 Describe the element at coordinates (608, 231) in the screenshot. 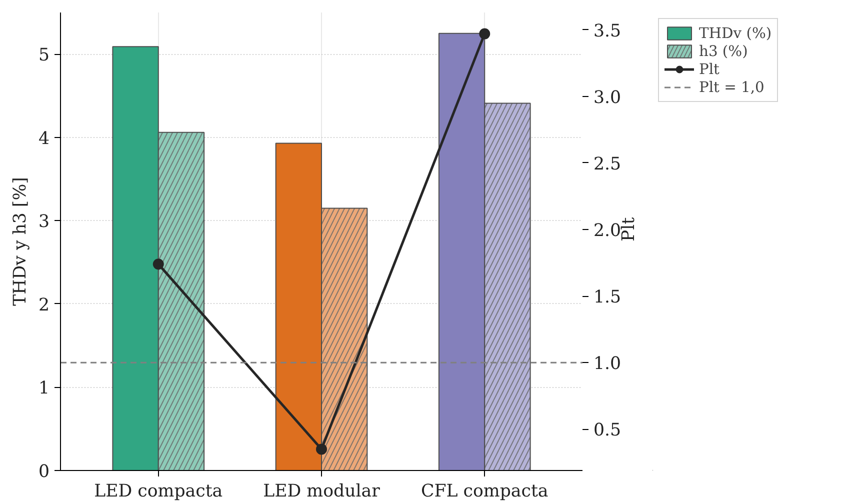

I see `y2-tick-label: 2.0` at that location.